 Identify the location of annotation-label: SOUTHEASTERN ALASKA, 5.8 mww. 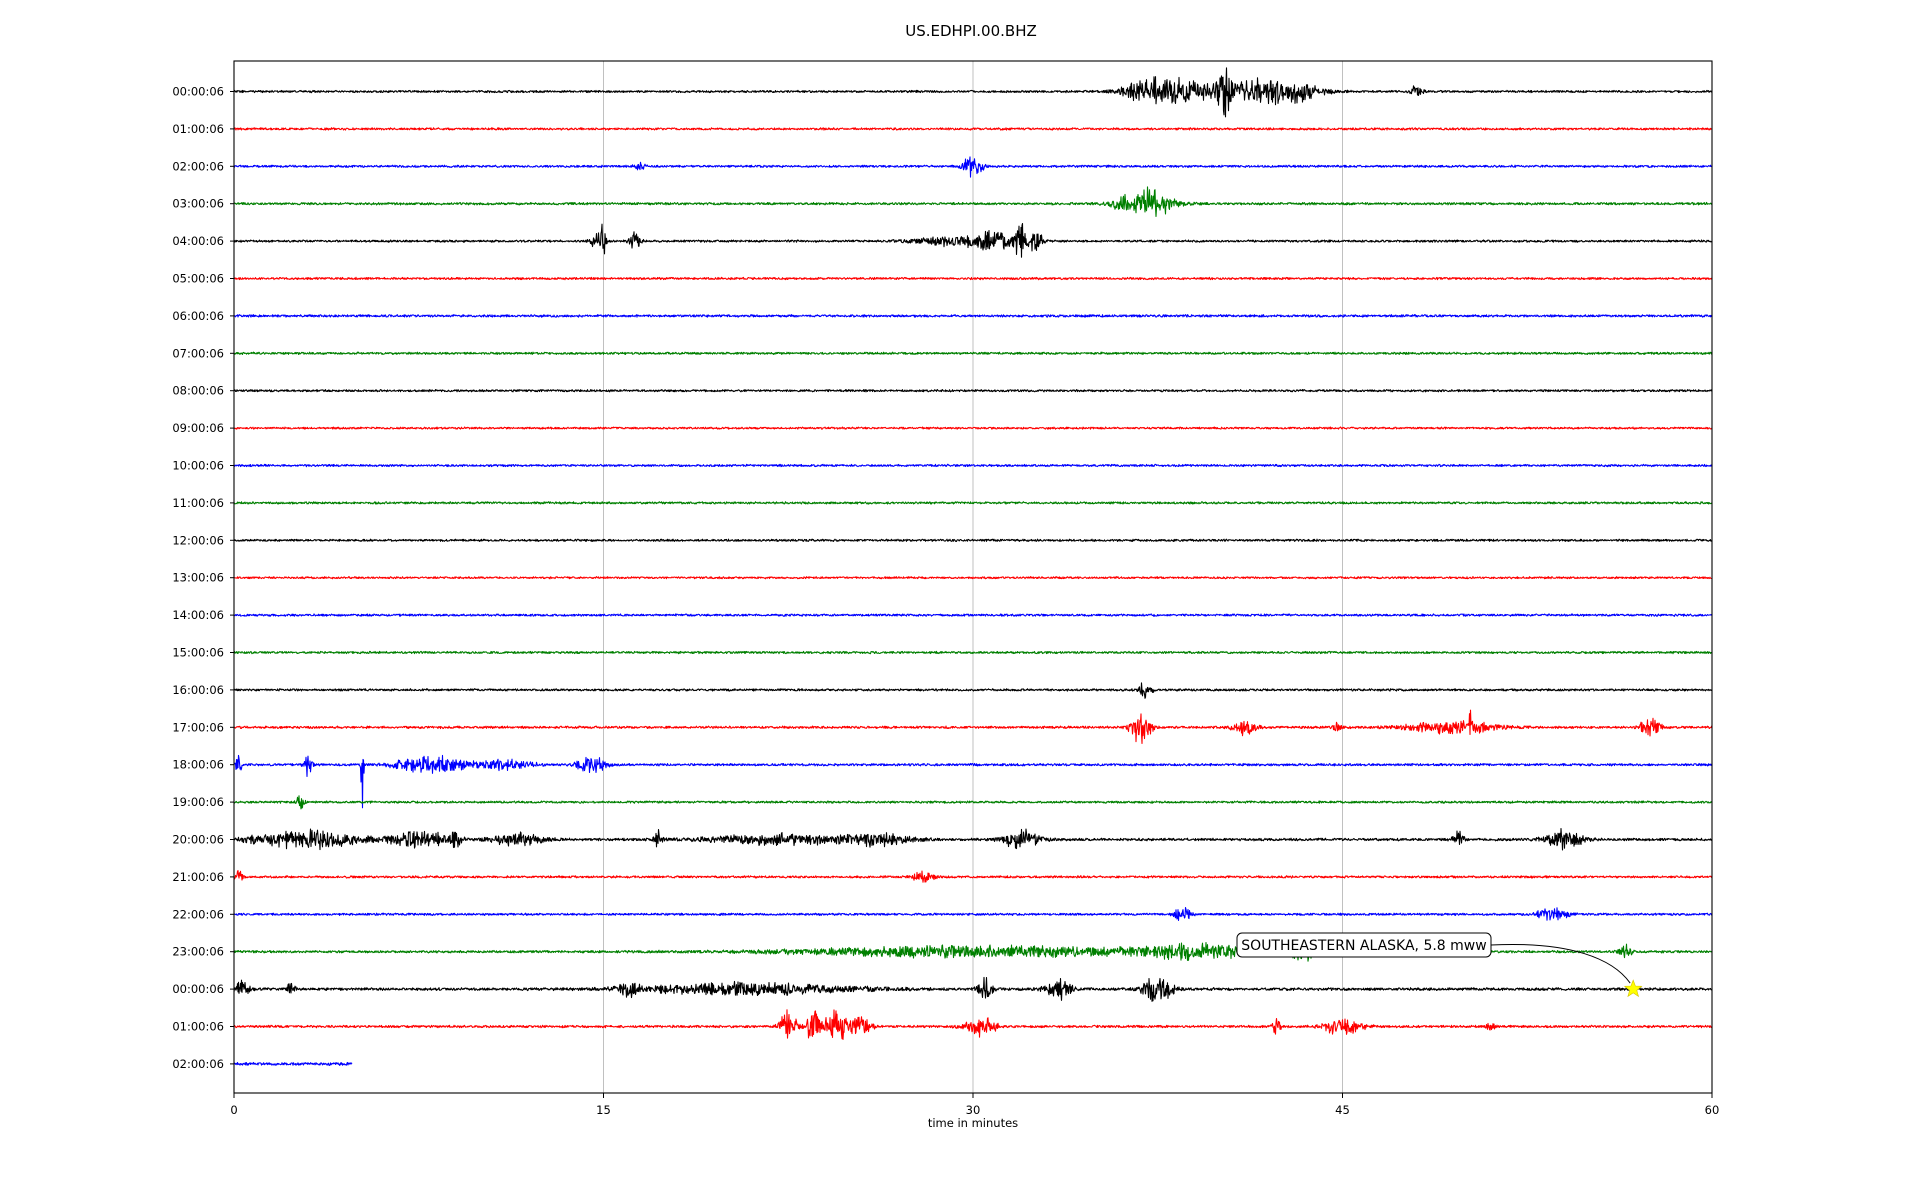
(1363, 946).